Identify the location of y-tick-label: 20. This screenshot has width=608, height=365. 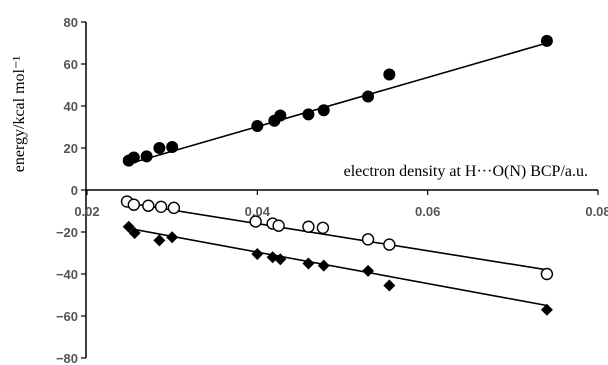
(71, 148).